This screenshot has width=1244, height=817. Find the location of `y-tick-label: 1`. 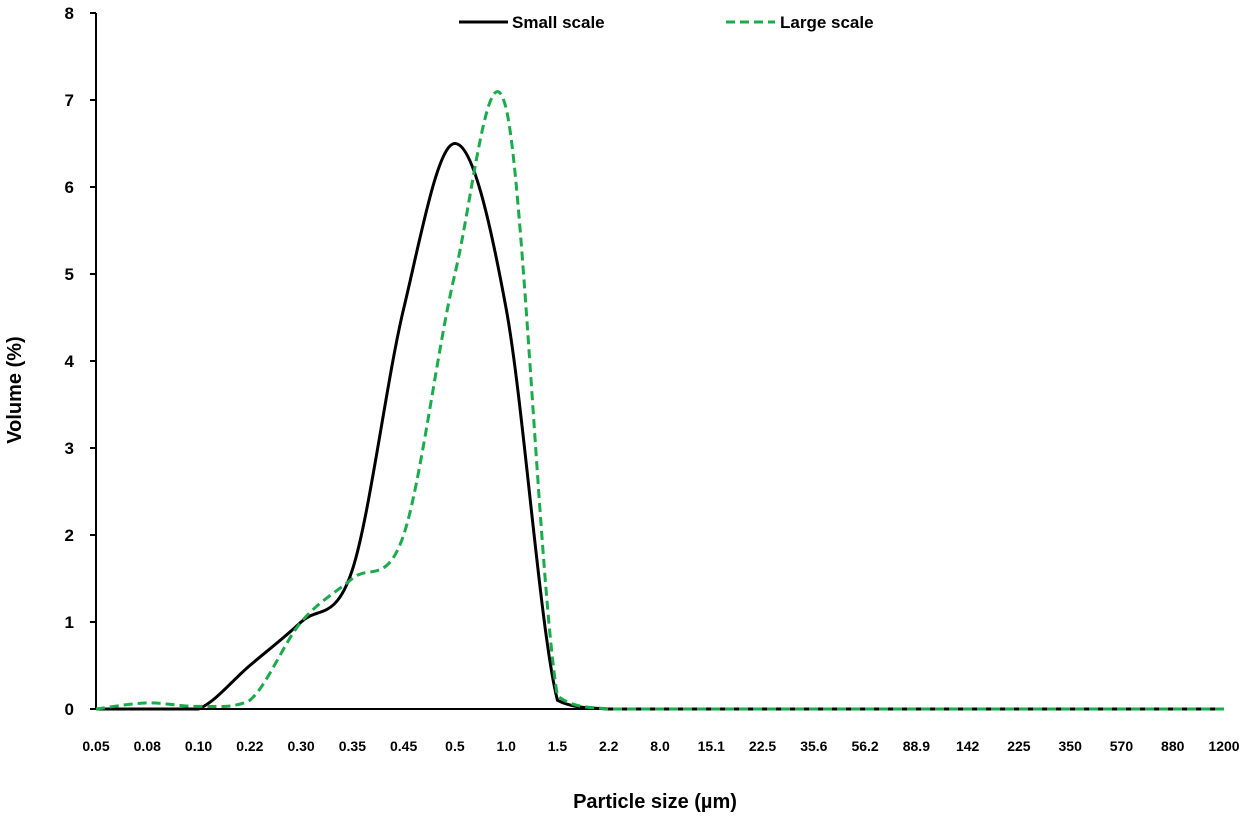

y-tick-label: 1 is located at coordinates (69, 622).